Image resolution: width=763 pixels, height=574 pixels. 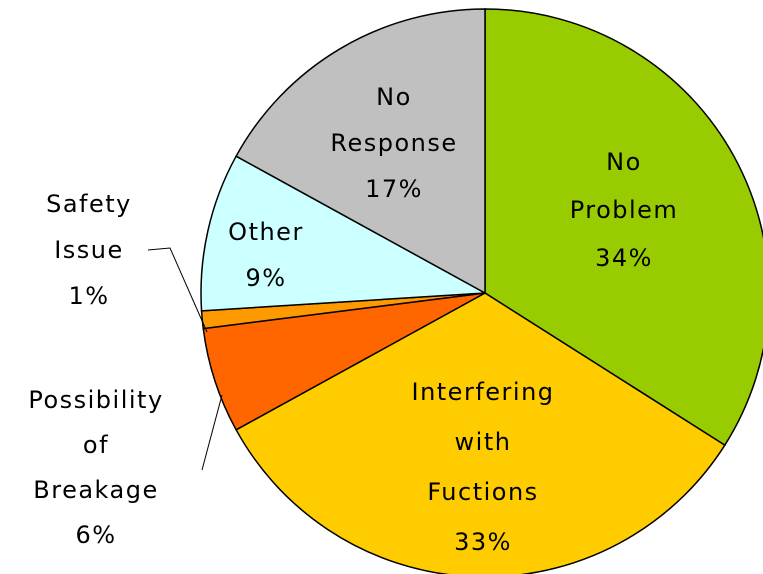 I want to click on slice-label-5: No Response 17%, so click(x=393, y=143).